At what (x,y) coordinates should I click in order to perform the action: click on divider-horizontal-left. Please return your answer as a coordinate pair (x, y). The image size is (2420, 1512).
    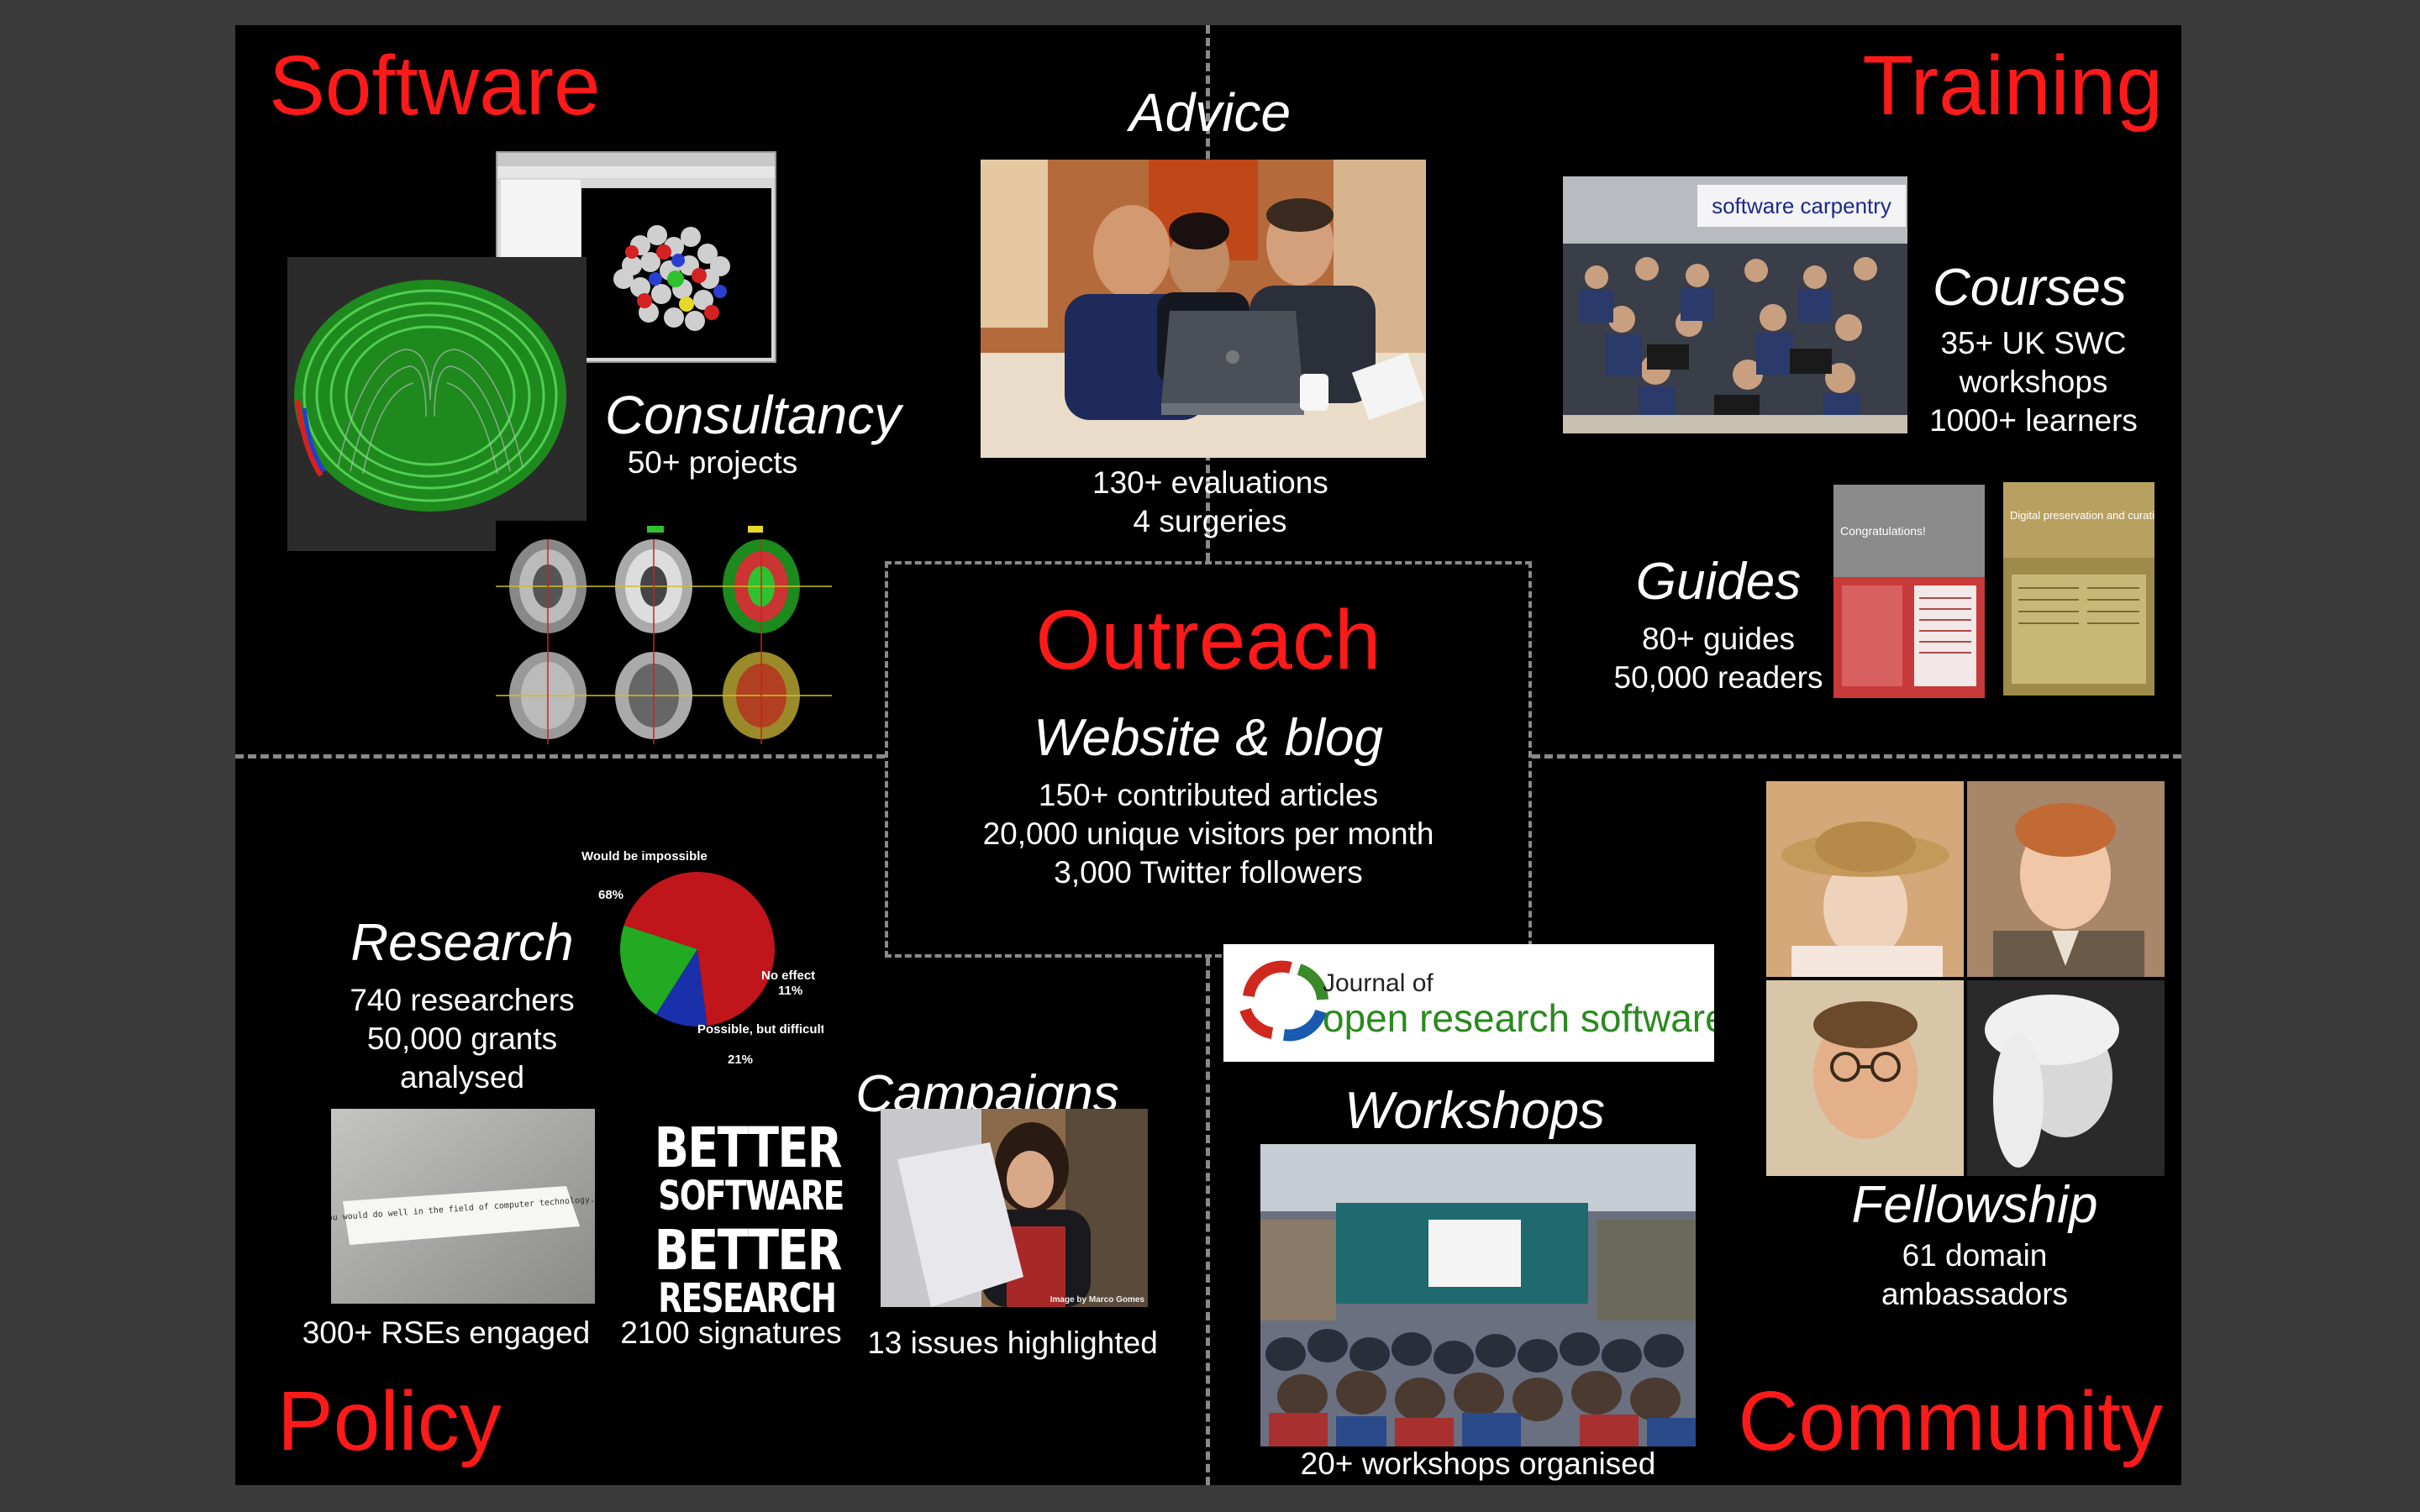
    Looking at the image, I should click on (560, 756).